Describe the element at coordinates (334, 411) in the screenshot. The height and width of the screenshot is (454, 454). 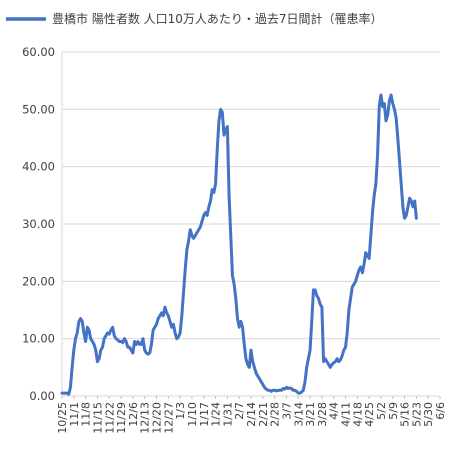
I see `x-tick-label: 4/4` at that location.